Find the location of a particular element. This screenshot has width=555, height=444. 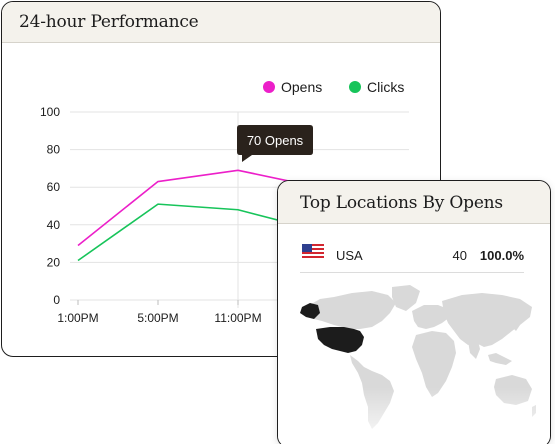

x-tick-label: 5:00PM is located at coordinates (157, 318).